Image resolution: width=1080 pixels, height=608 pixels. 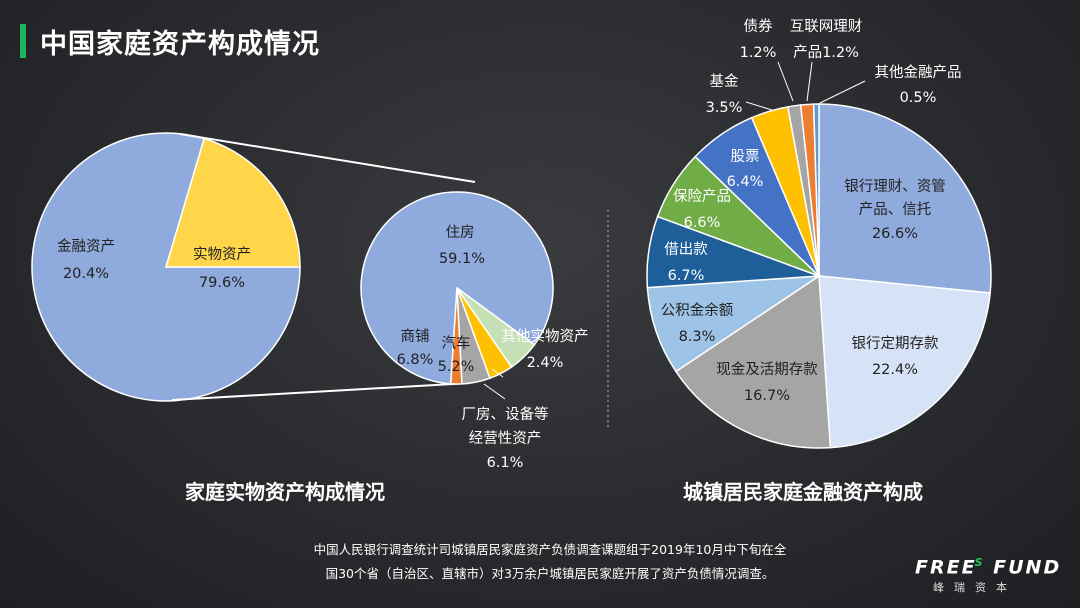 What do you see at coordinates (327, 158) in the screenshot?
I see `connector-line-top` at bounding box center [327, 158].